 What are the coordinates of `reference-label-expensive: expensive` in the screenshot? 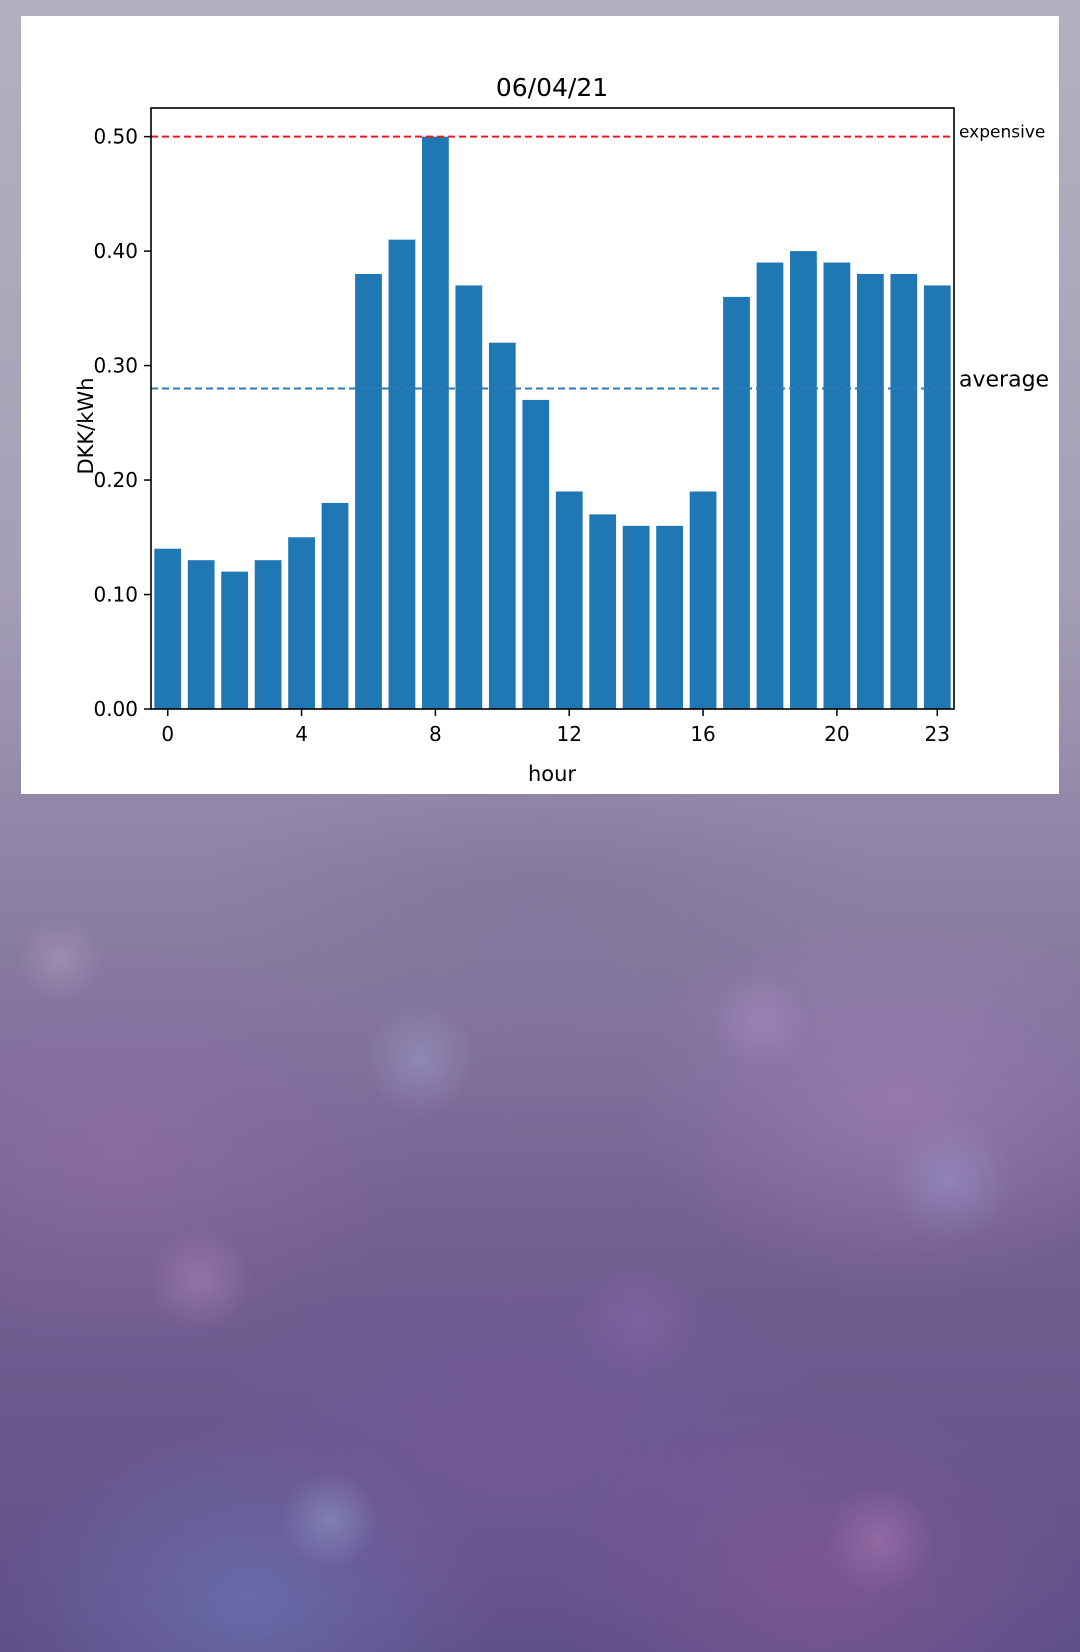 It's located at (1002, 133).